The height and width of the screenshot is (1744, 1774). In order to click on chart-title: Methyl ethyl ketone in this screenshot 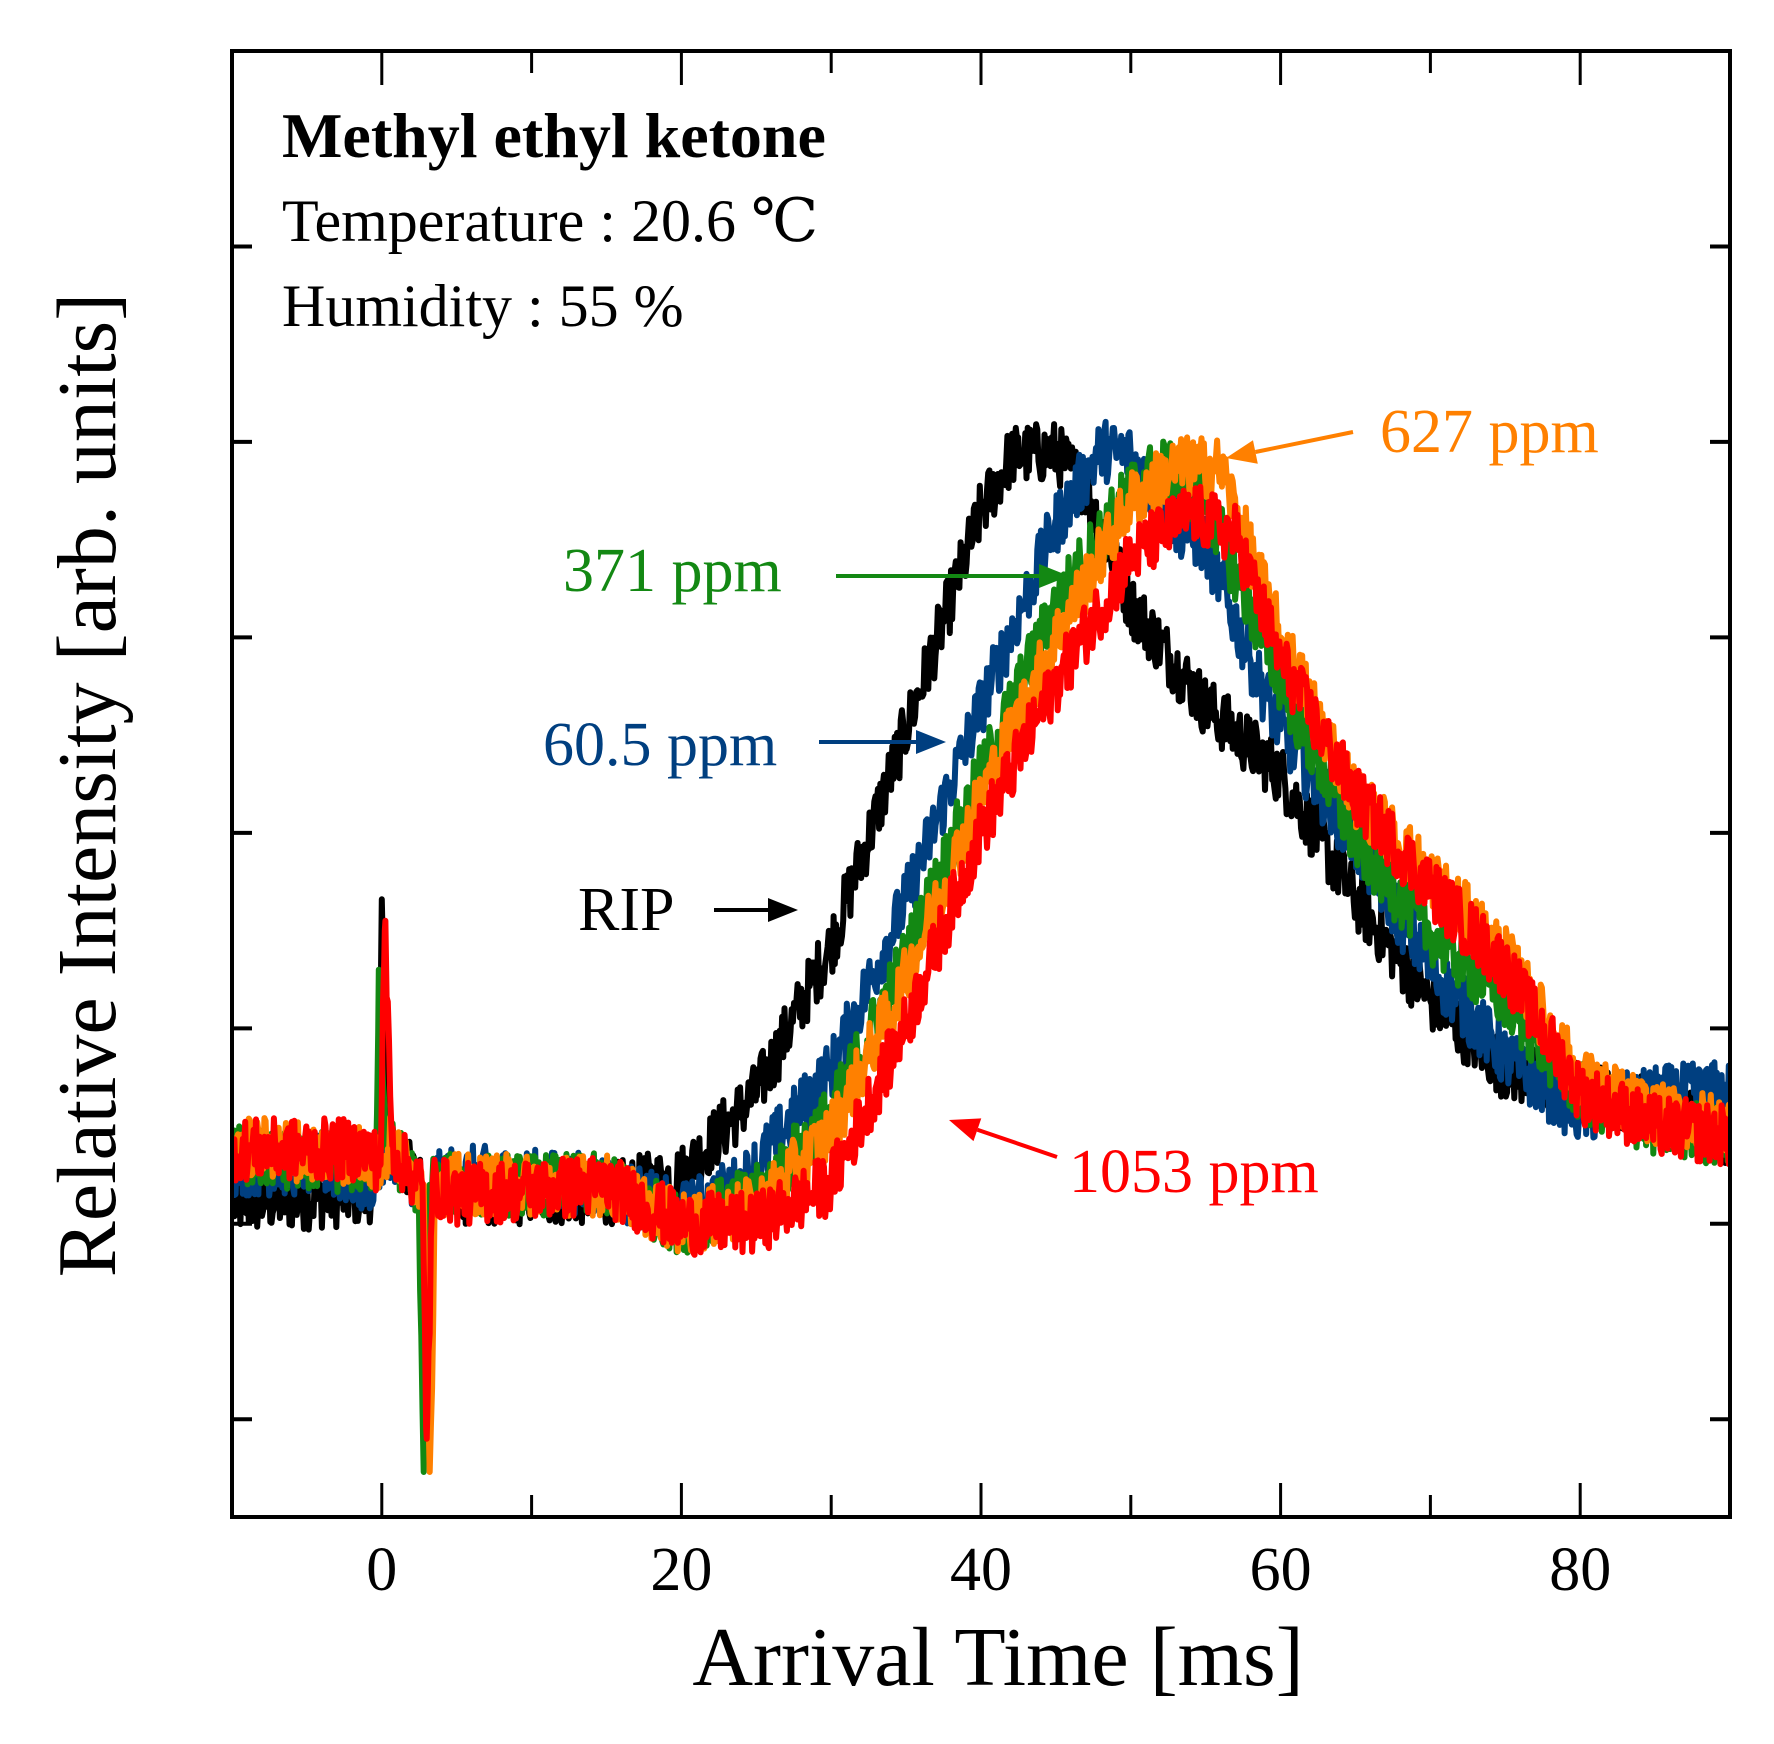, I will do `click(554, 135)`.